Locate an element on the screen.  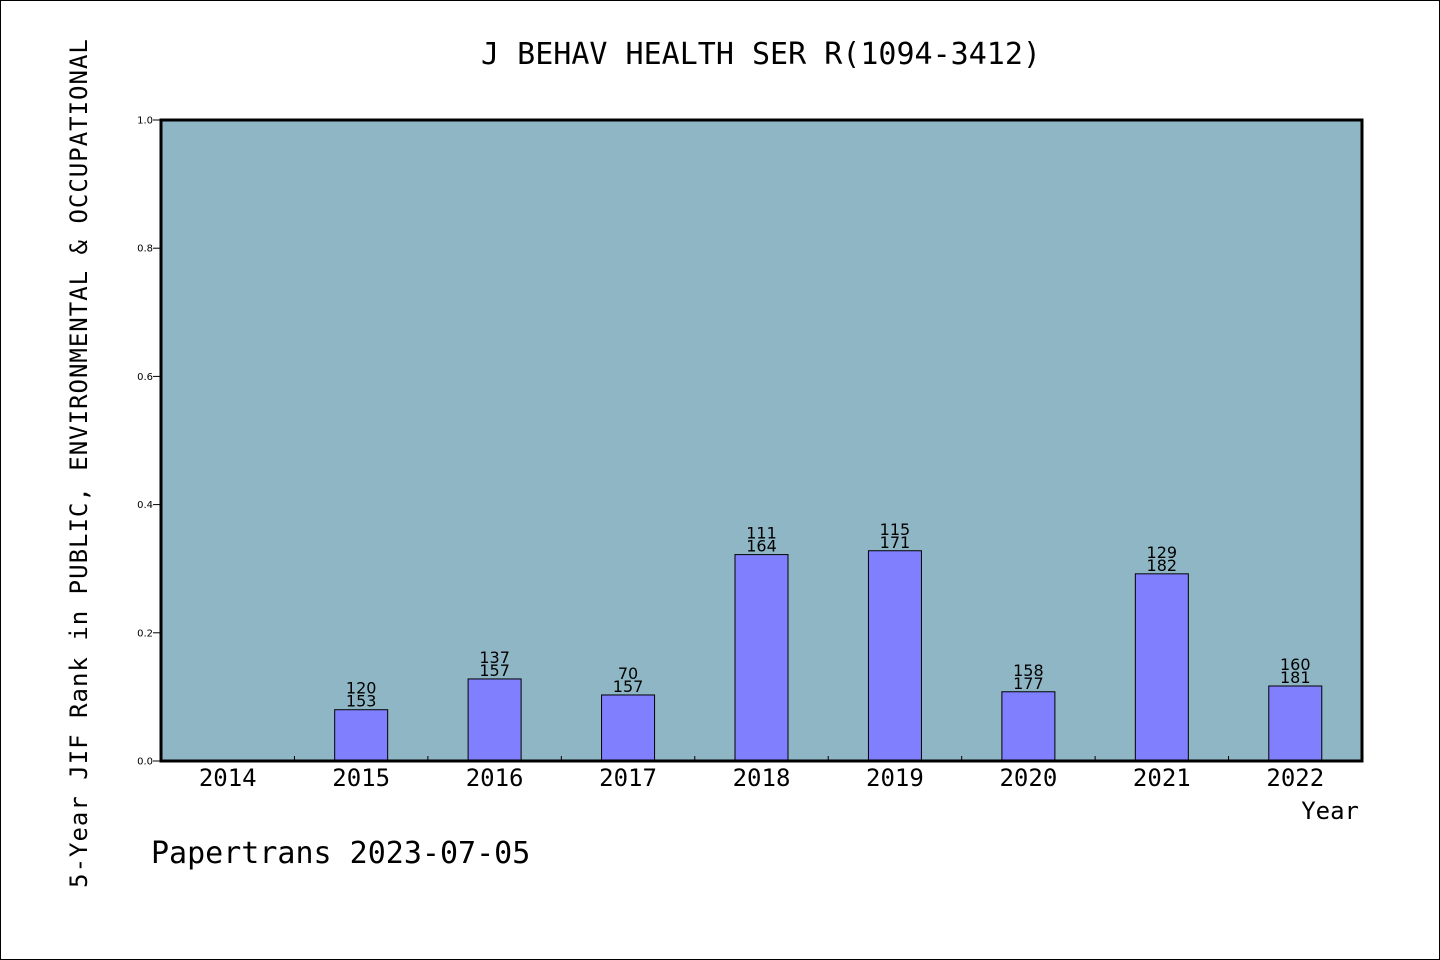
bar-total-label: 164 is located at coordinates (761, 546).